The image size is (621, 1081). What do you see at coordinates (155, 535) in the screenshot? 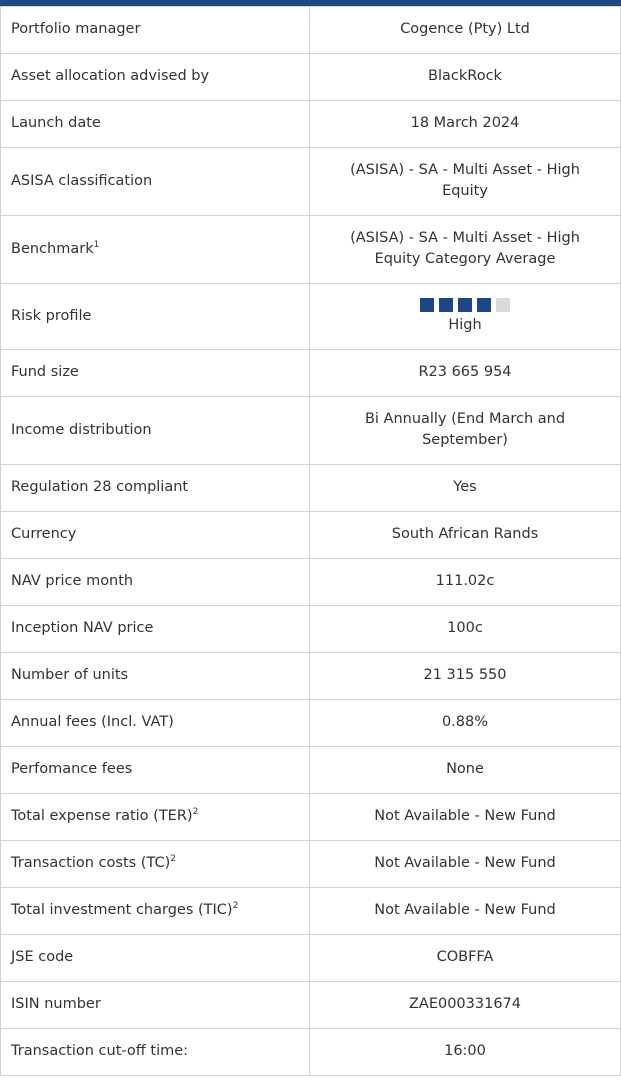
I see `label-cell: Currency` at bounding box center [155, 535].